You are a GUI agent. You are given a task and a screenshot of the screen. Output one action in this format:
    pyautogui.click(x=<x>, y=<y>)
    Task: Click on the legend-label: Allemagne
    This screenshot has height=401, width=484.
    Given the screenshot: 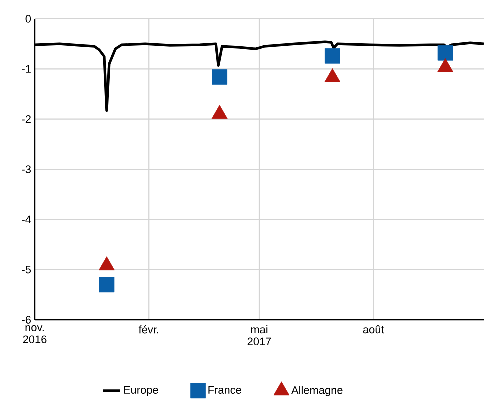 What is the action you would take?
    pyautogui.click(x=317, y=391)
    